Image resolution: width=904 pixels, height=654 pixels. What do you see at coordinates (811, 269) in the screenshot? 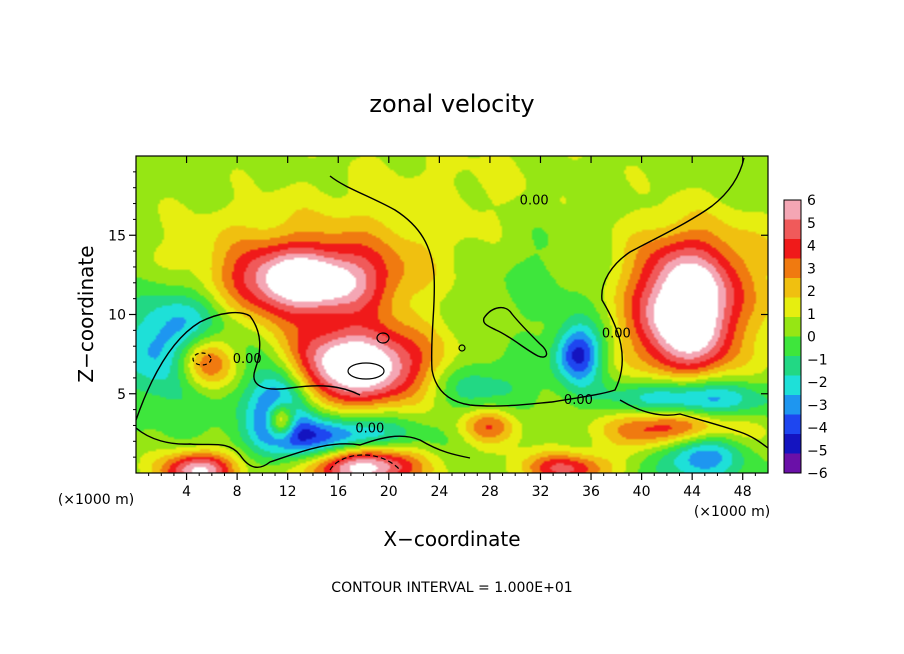
I see `colorbar-label-3: 3` at bounding box center [811, 269].